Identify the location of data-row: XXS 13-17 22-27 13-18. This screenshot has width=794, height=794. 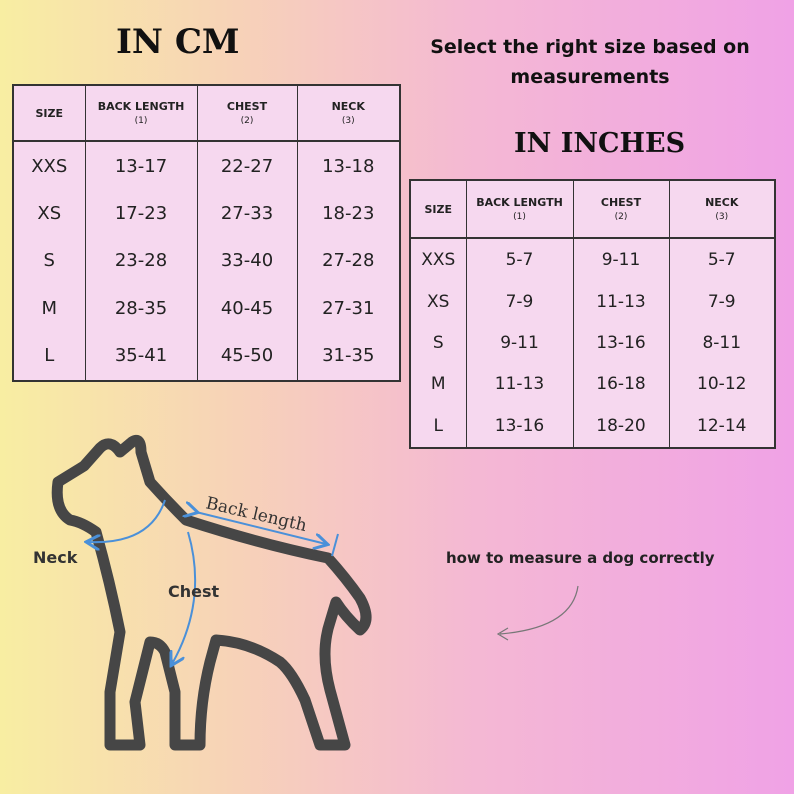
(206, 166).